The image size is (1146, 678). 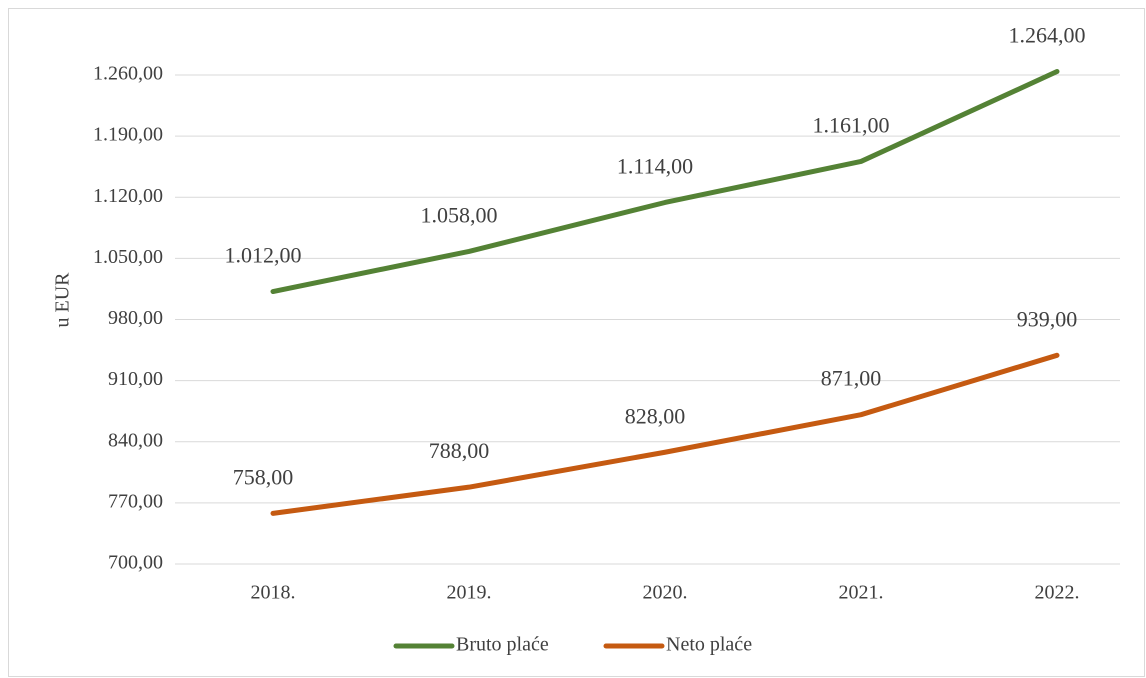 What do you see at coordinates (135, 563) in the screenshot?
I see `y-tick-label: 700,00` at bounding box center [135, 563].